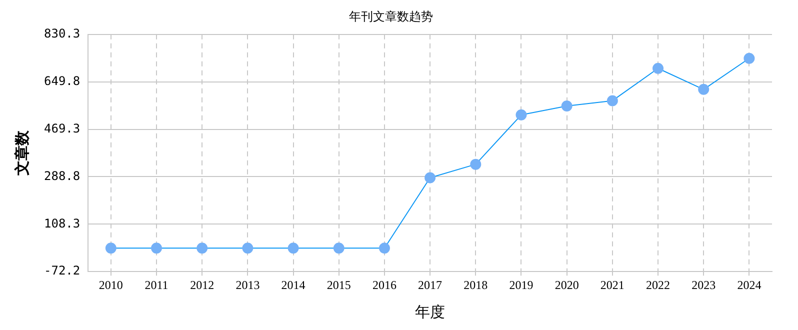  I want to click on y-tick-label: 649.8, so click(62, 81).